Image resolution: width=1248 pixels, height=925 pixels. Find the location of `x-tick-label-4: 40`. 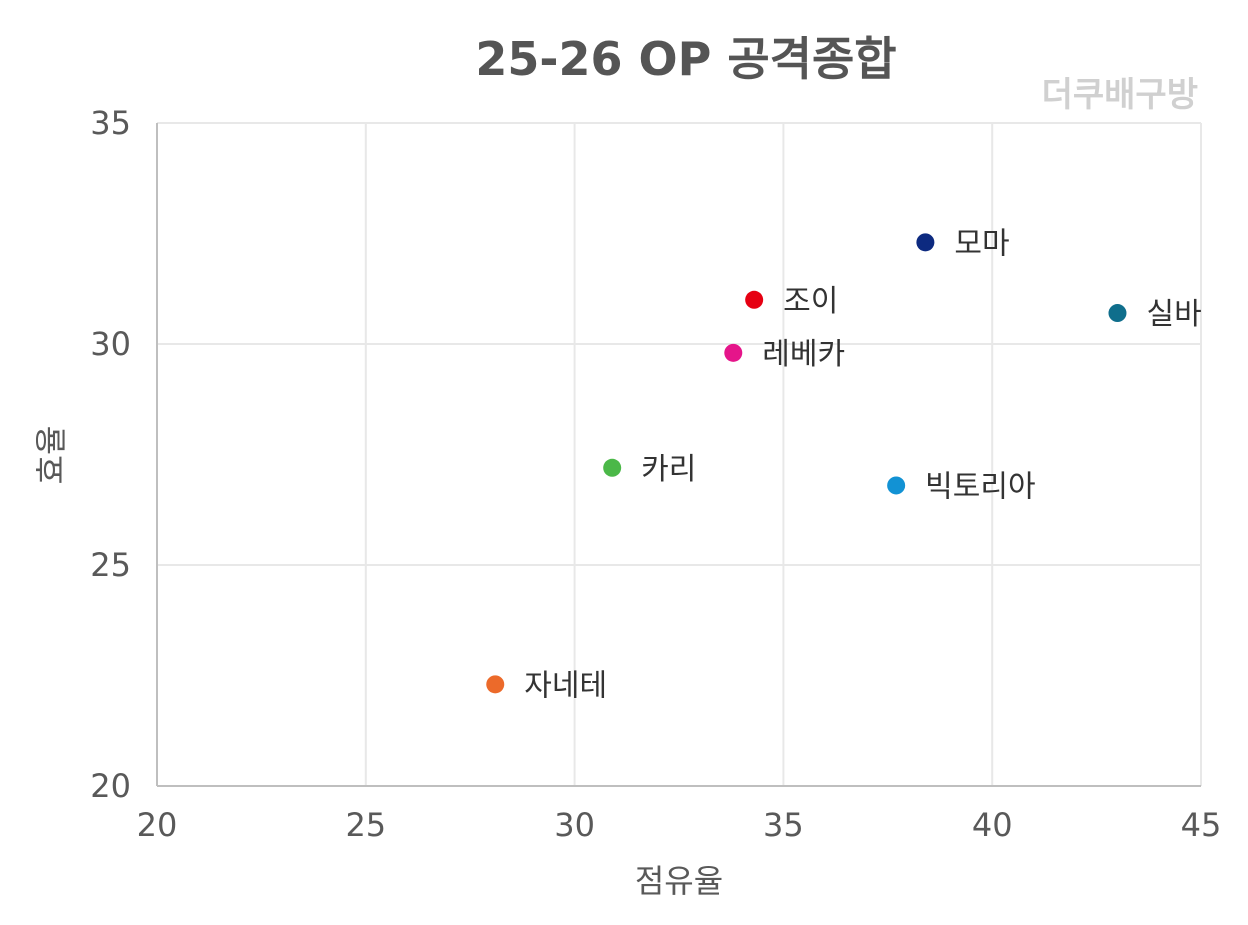

x-tick-label-4: 40 is located at coordinates (992, 825).